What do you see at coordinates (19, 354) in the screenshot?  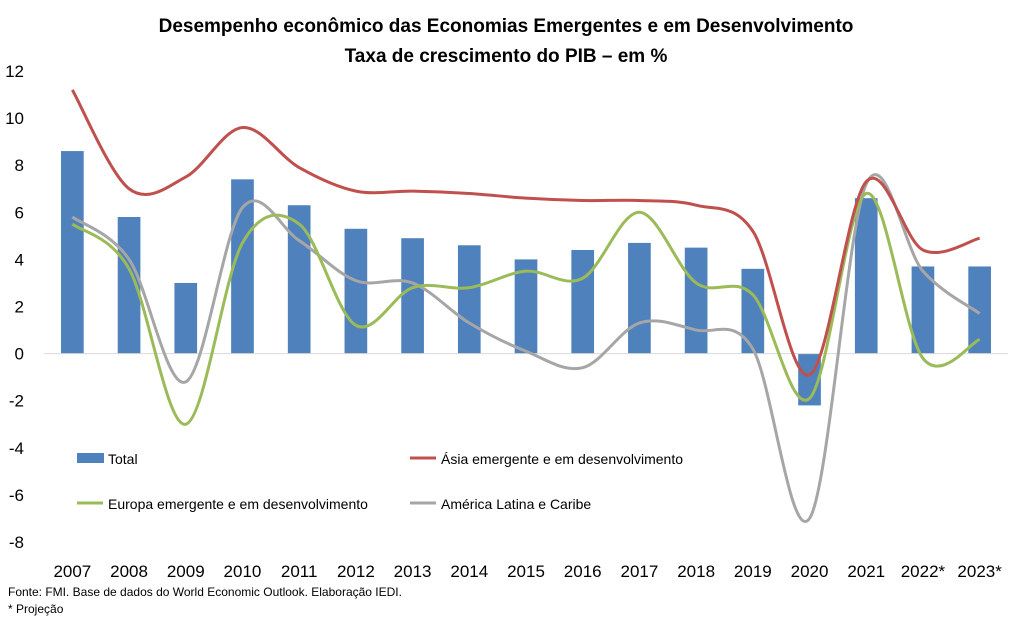 I see `y-tick-label: 0` at bounding box center [19, 354].